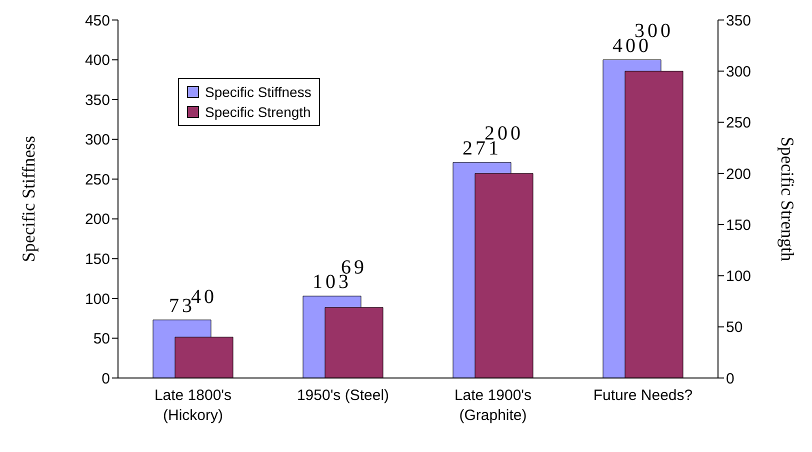 The width and height of the screenshot is (812, 452). Describe the element at coordinates (643, 395) in the screenshot. I see `x-tick-label: Future Needs?` at that location.